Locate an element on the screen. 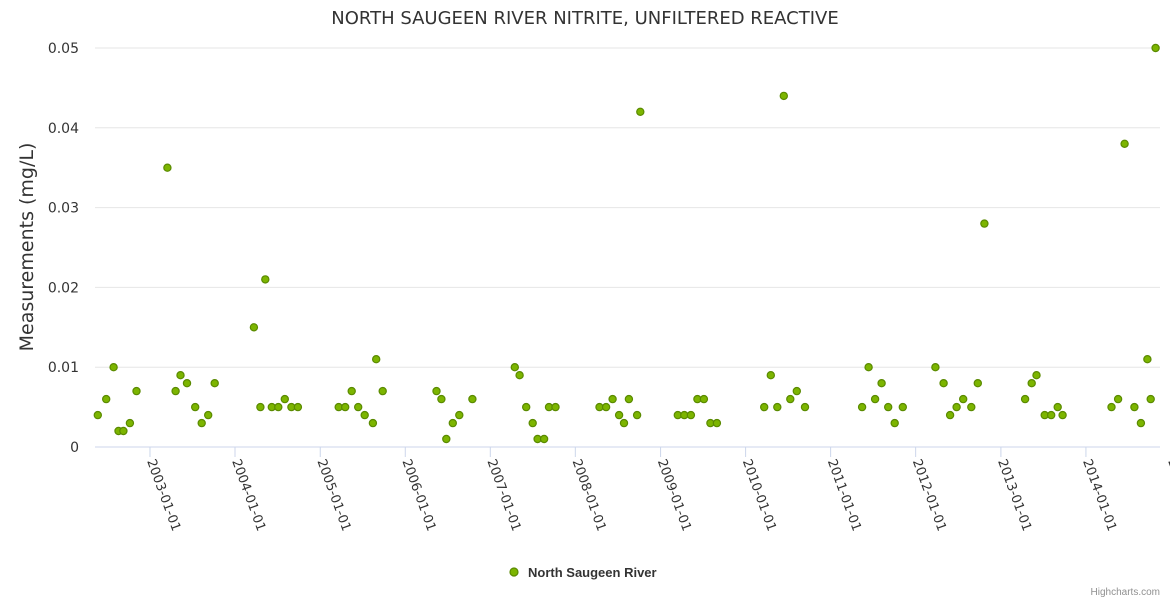 Image resolution: width=1170 pixels, height=600 pixels. credits-link: Highcharts.com is located at coordinates (1125, 592).